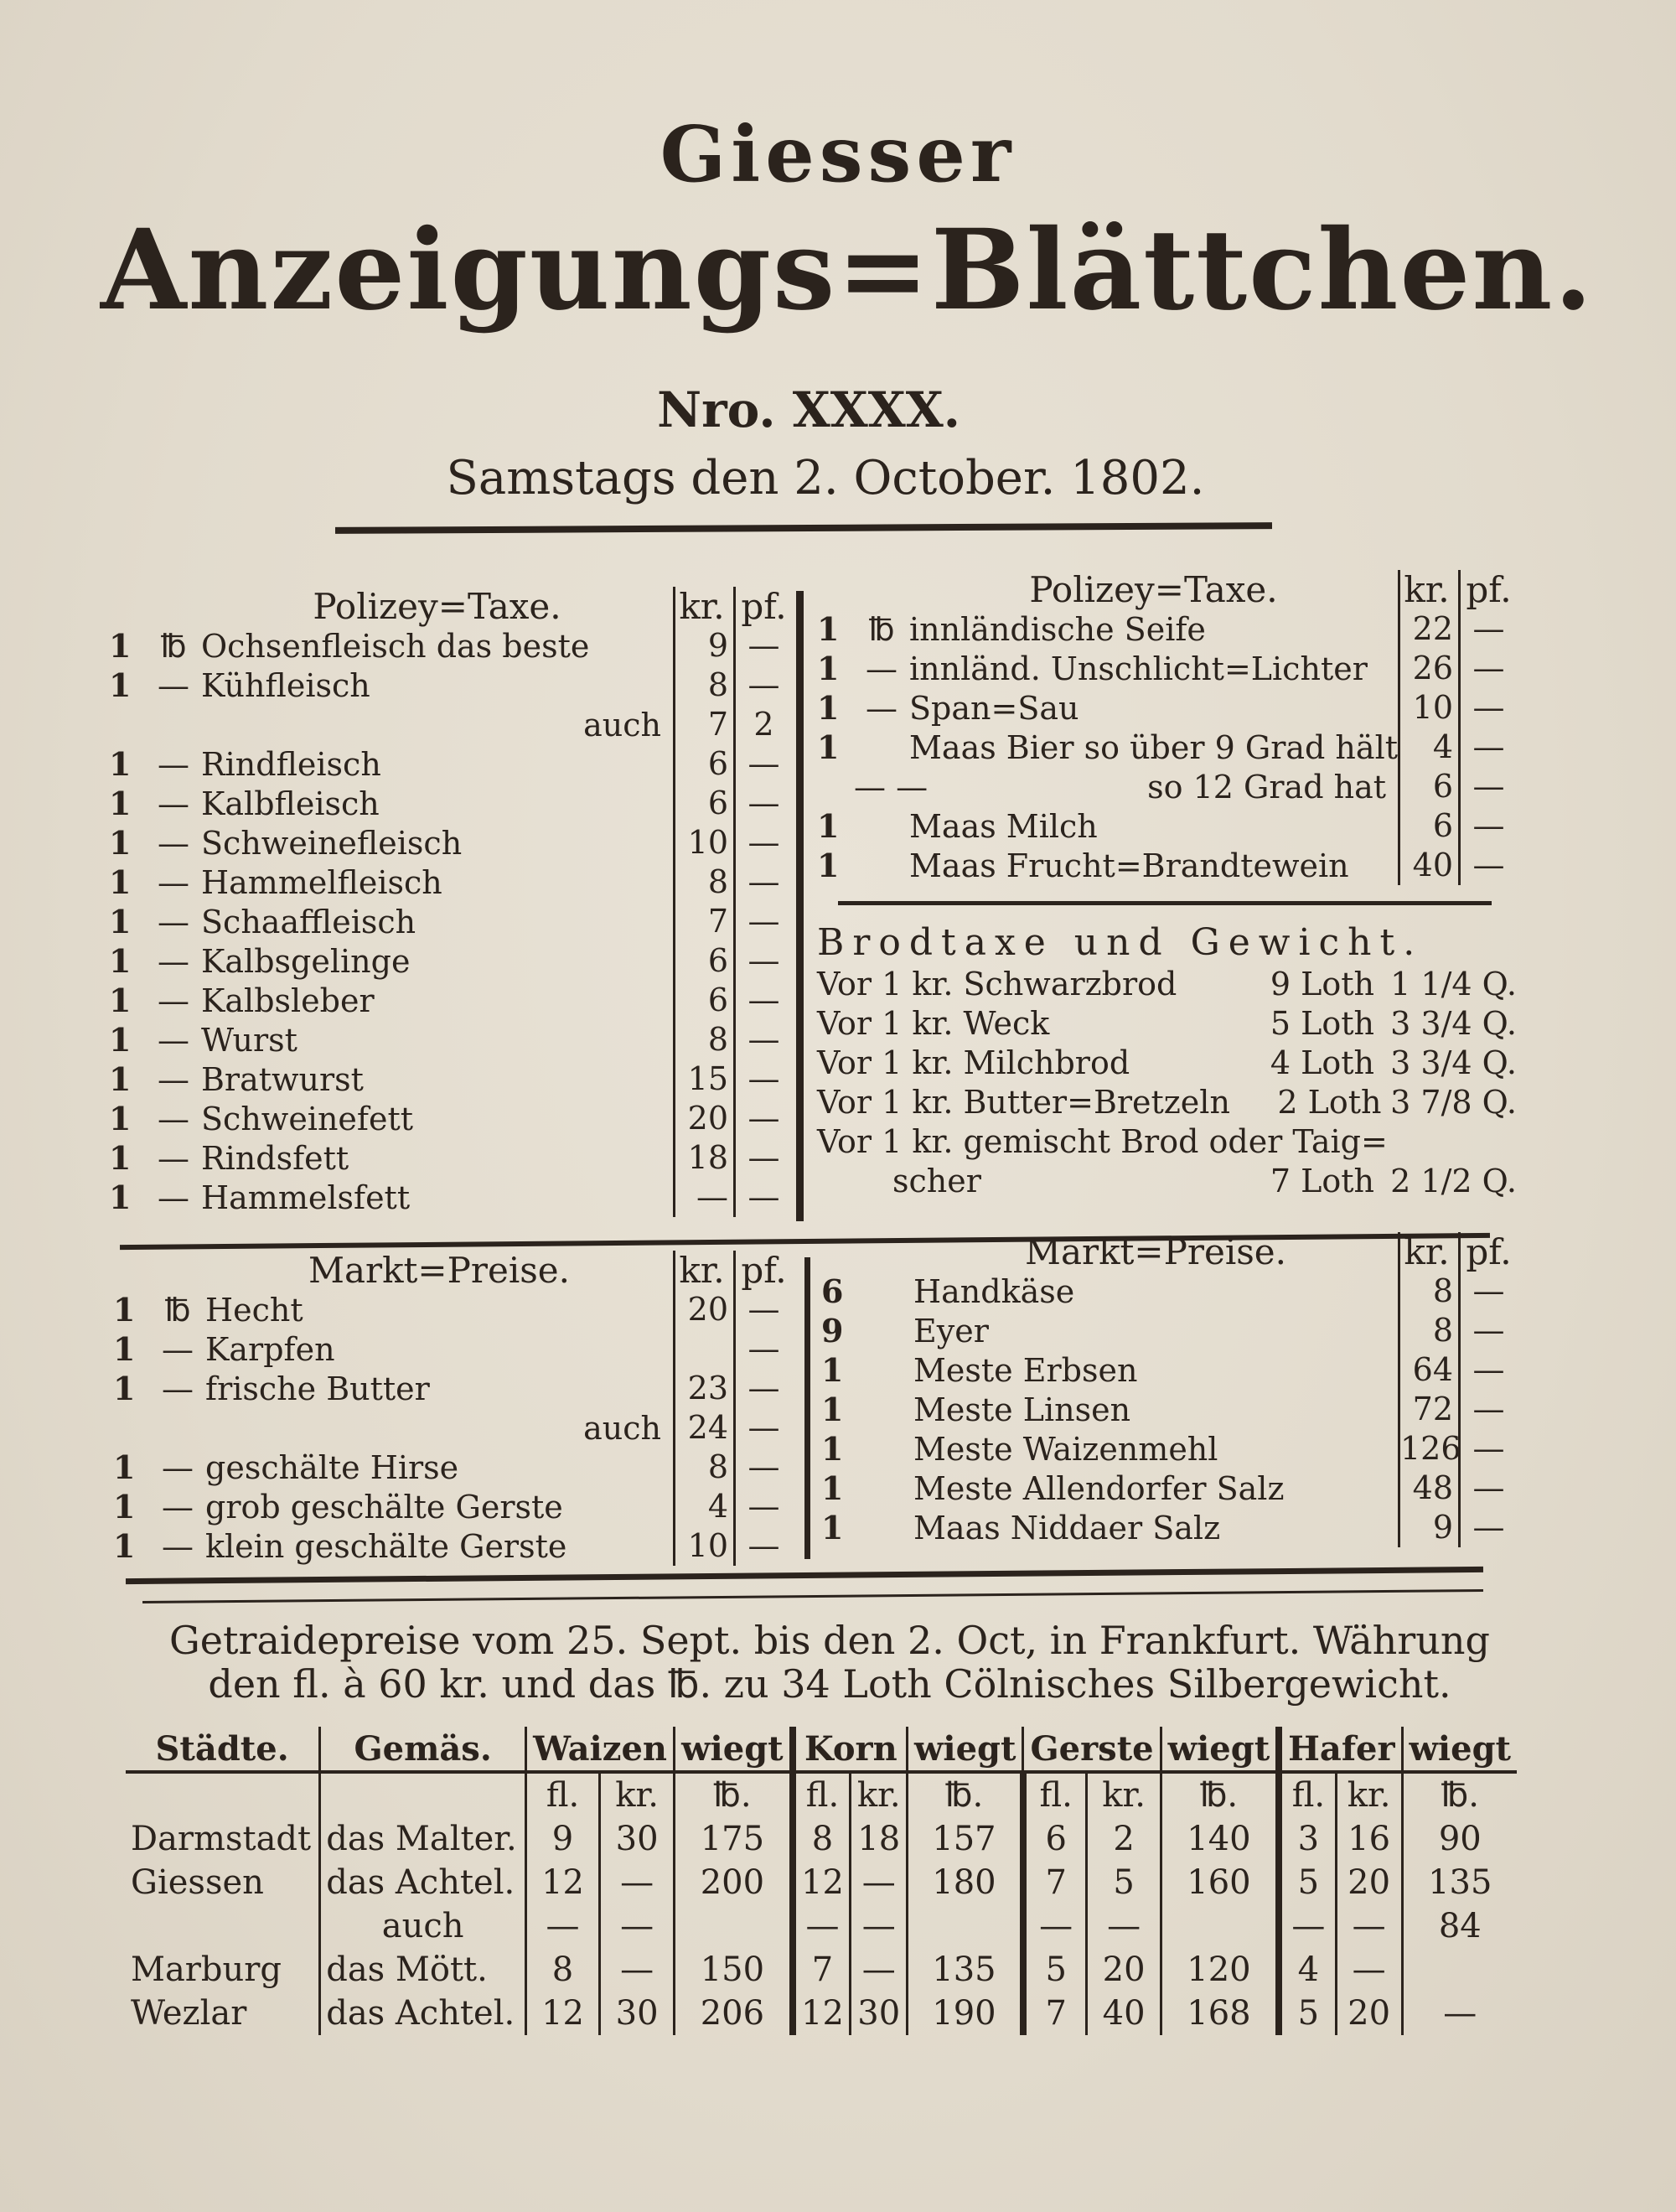 The height and width of the screenshot is (2212, 1676). What do you see at coordinates (285, 685) in the screenshot?
I see `item-name: Kühfleisch` at bounding box center [285, 685].